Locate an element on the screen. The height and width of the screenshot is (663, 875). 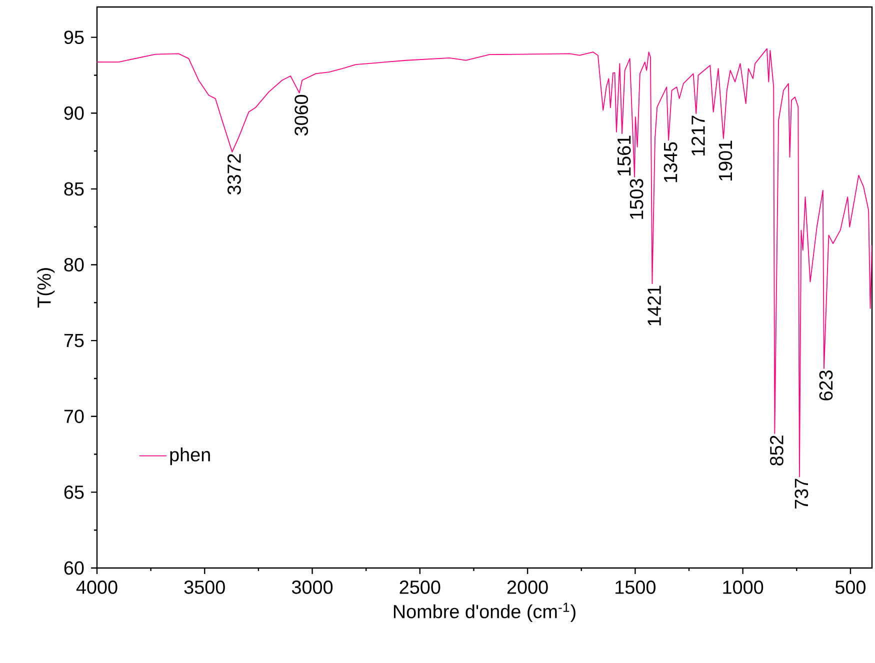
y-axis-title: T(%) is located at coordinates (45, 288).